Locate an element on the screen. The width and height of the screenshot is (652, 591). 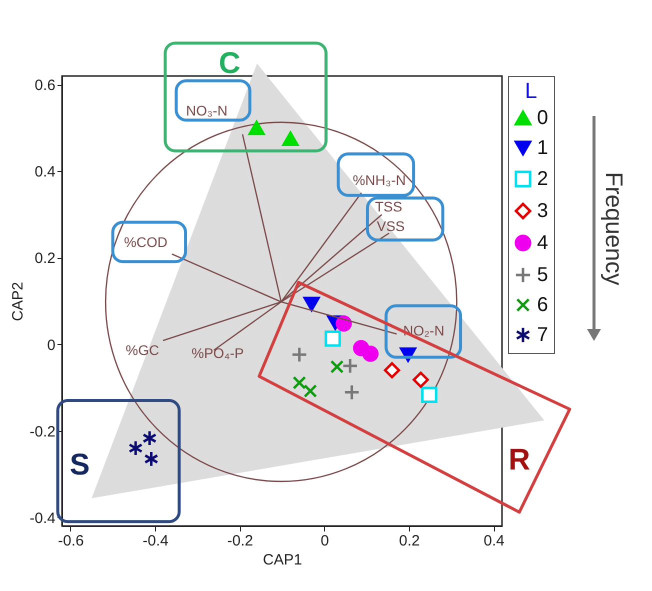
x-tick-label: 0.2 is located at coordinates (409, 541).